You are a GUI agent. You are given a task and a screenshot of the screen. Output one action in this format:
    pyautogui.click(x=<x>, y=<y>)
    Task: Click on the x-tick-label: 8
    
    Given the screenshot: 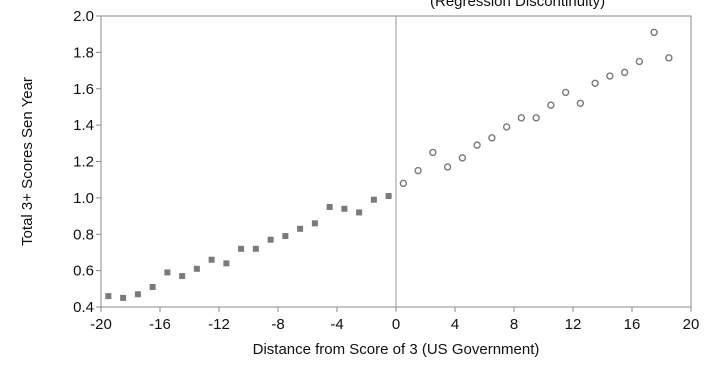 What is the action you would take?
    pyautogui.click(x=514, y=324)
    